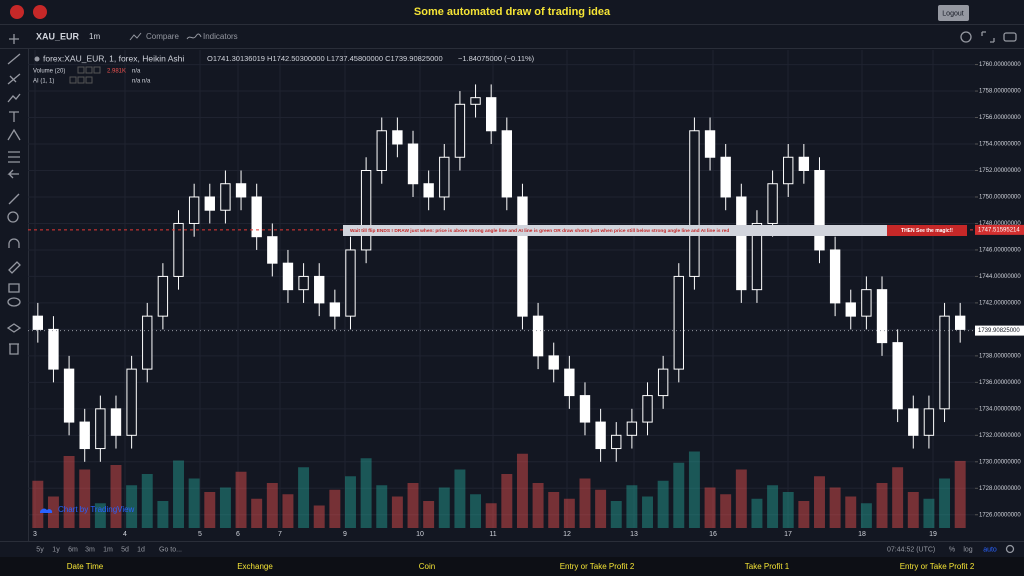 The width and height of the screenshot is (1024, 576). Describe the element at coordinates (96, 509) in the screenshot. I see `watermark: Chart by TradingView` at that location.